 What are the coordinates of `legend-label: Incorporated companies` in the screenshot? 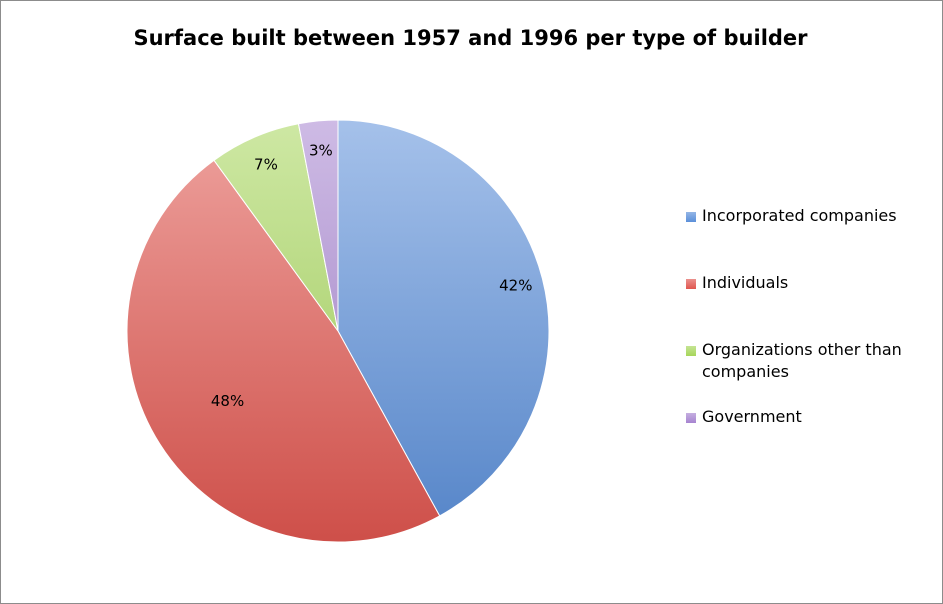 It's located at (799, 215).